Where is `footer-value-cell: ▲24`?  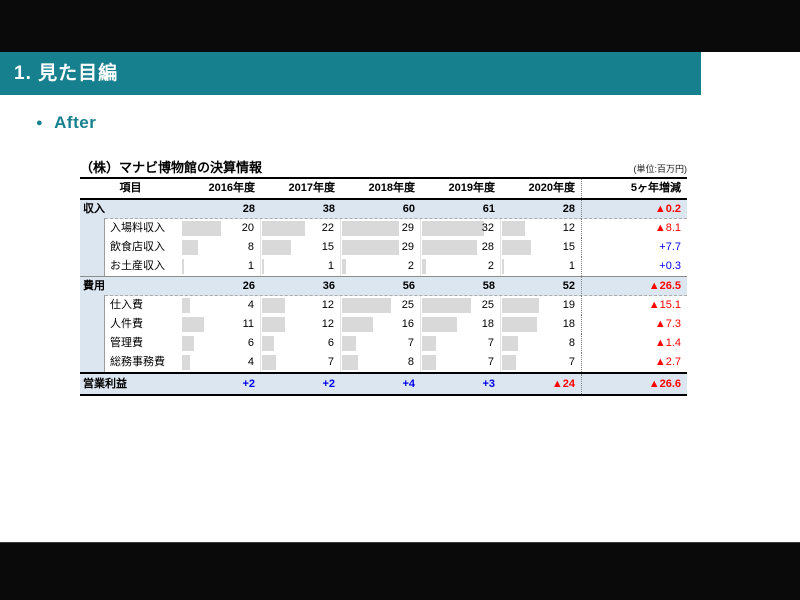
footer-value-cell: ▲24 is located at coordinates (541, 384).